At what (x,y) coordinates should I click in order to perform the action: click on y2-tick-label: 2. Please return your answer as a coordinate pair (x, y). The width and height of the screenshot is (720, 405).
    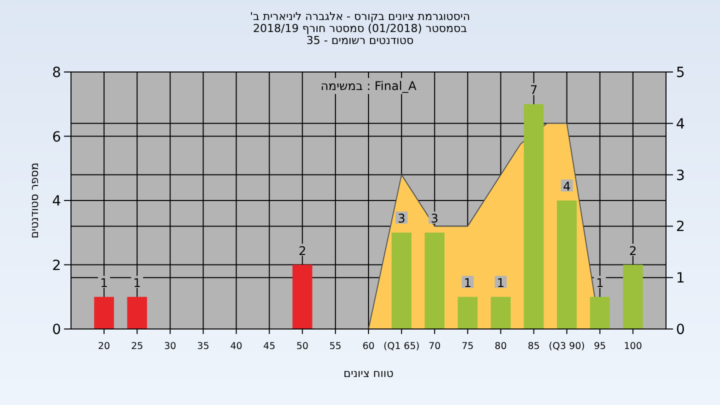
    Looking at the image, I should click on (680, 227).